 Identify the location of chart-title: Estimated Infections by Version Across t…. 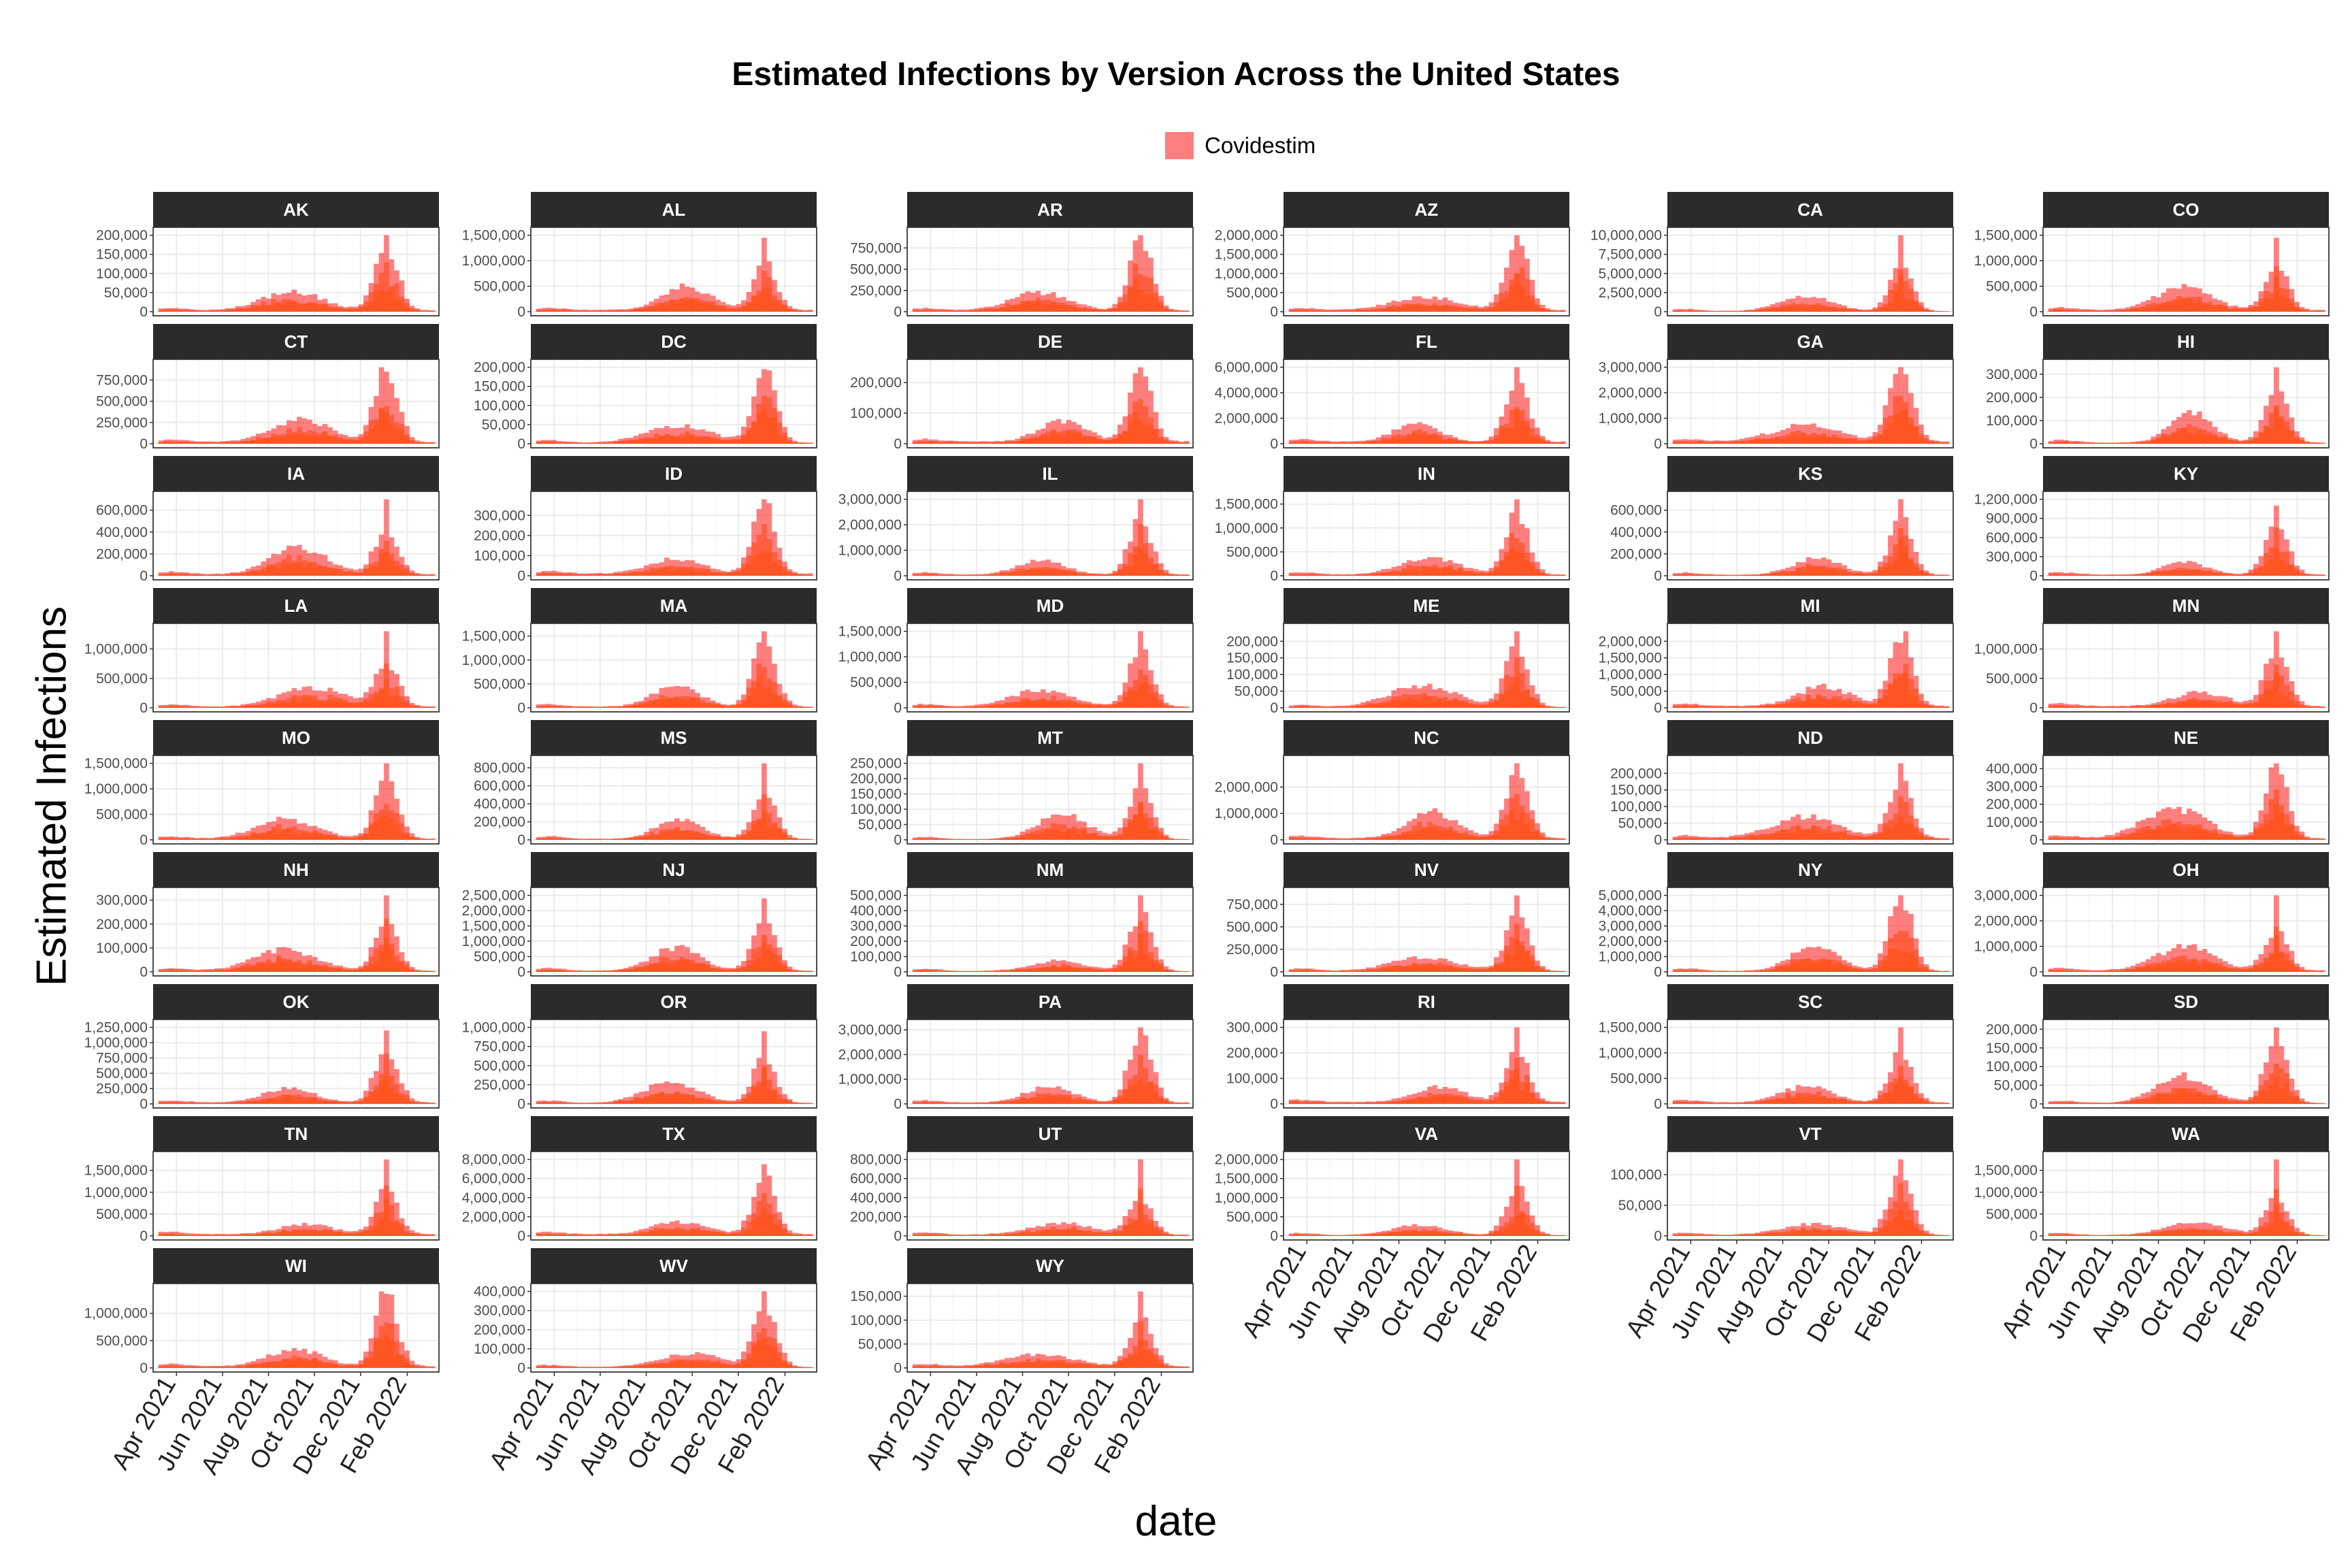
(1176, 75).